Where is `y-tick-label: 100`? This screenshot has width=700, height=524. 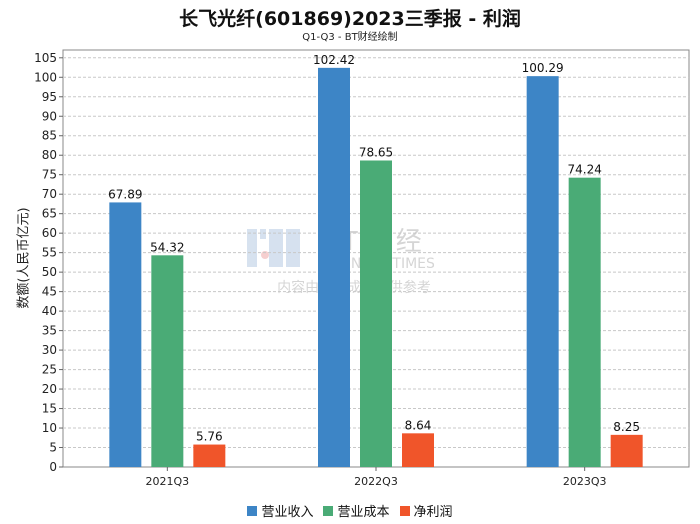
y-tick-label: 100 is located at coordinates (45, 77).